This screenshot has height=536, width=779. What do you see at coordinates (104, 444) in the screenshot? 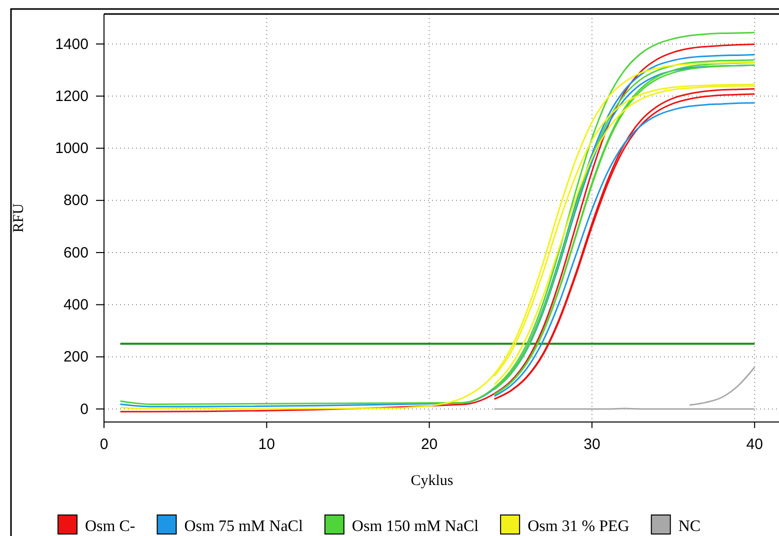
I see `x-tick-label: 0` at bounding box center [104, 444].